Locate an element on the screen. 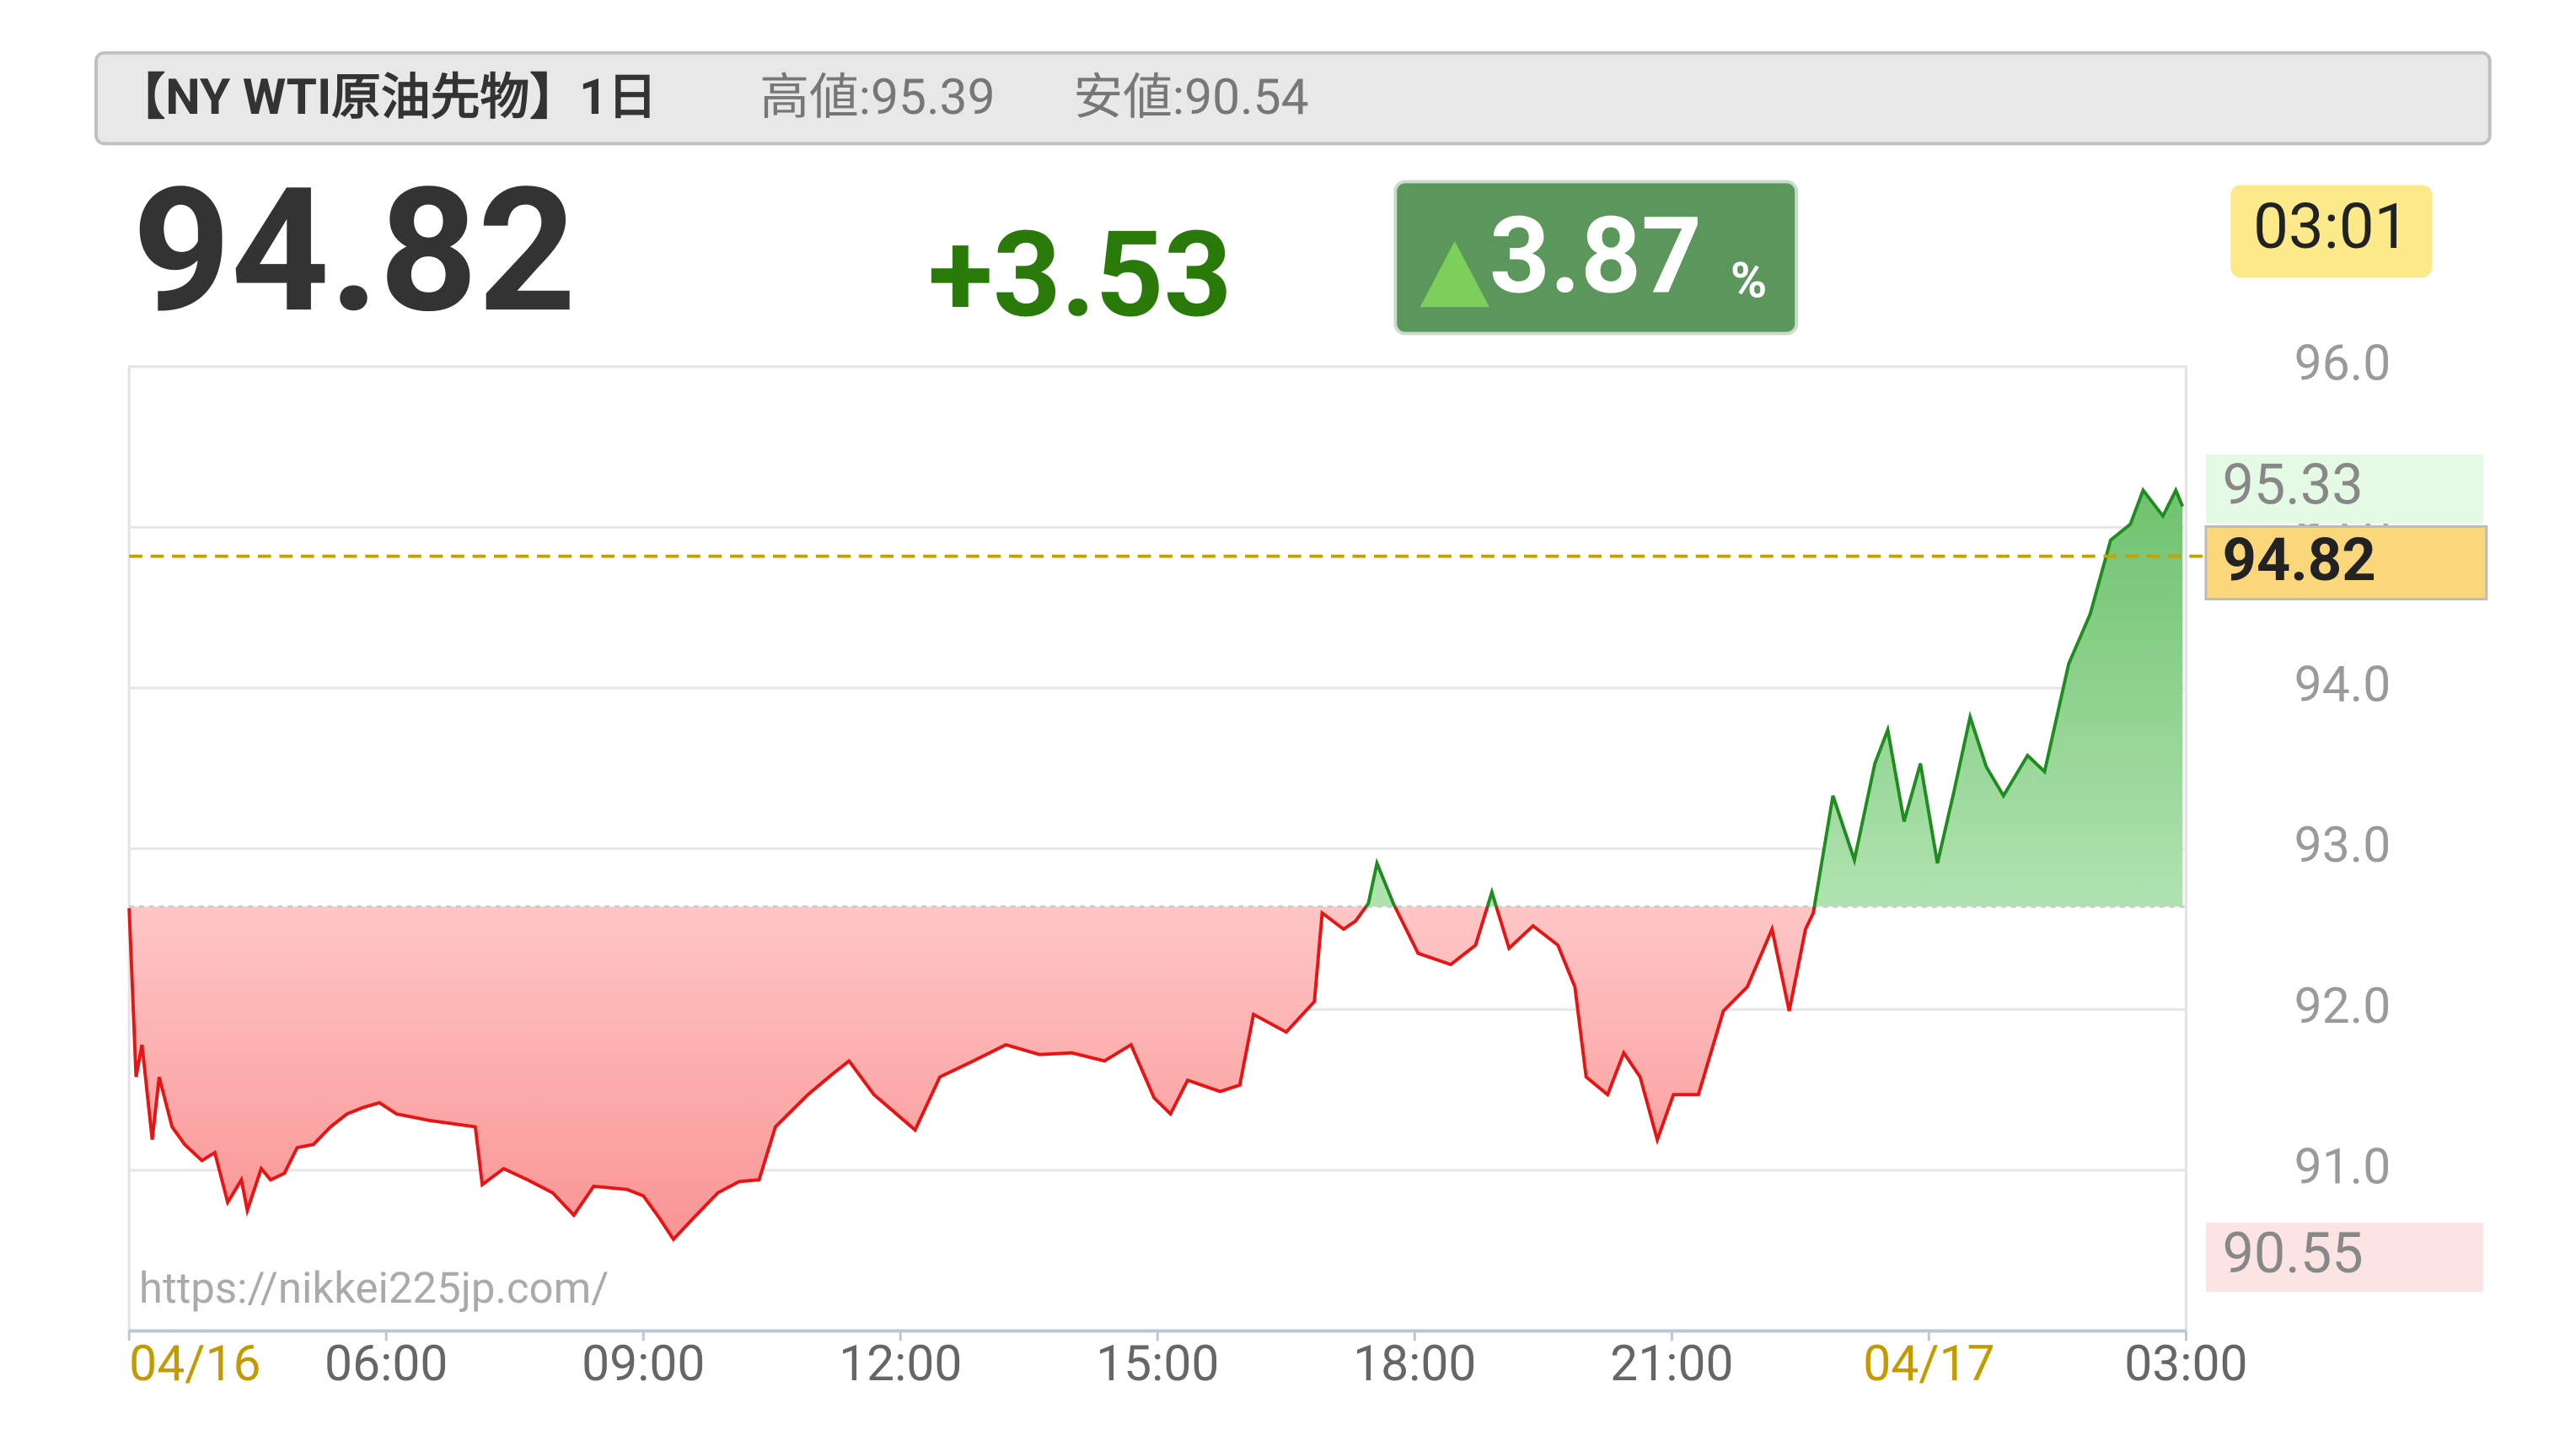 This screenshot has width=2576, height=1430. high-label: 高値:95.39 is located at coordinates (877, 97).